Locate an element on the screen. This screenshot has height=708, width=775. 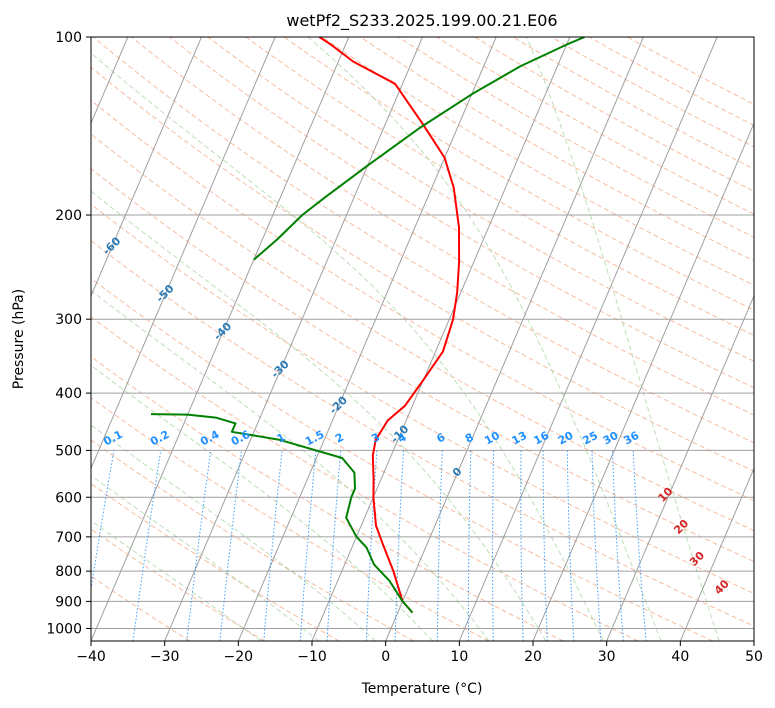
y-tick-label: 900 is located at coordinates (68, 602).